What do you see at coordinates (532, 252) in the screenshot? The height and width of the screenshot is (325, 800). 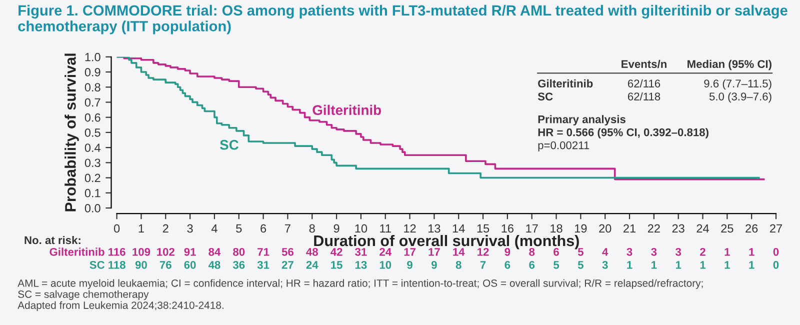 I see `text: 8` at bounding box center [532, 252].